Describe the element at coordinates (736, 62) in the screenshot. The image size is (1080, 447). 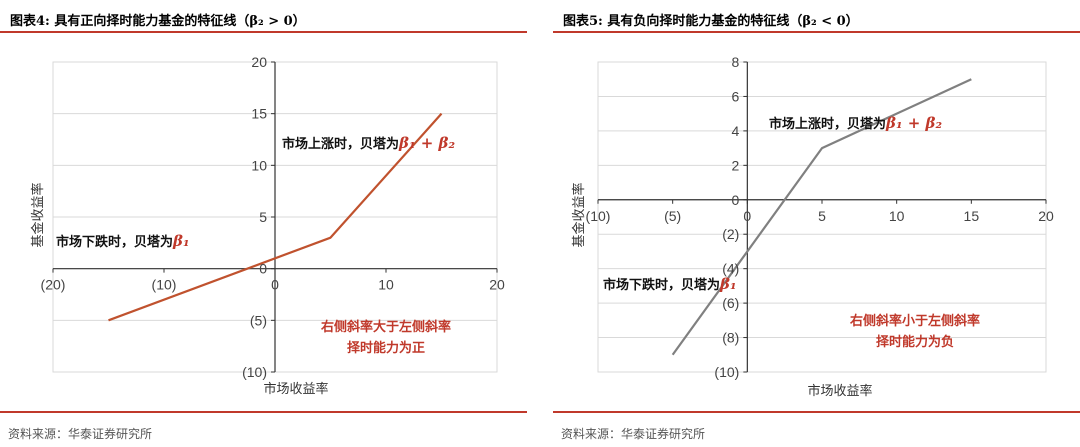
I see `y-tick-label: 8` at that location.